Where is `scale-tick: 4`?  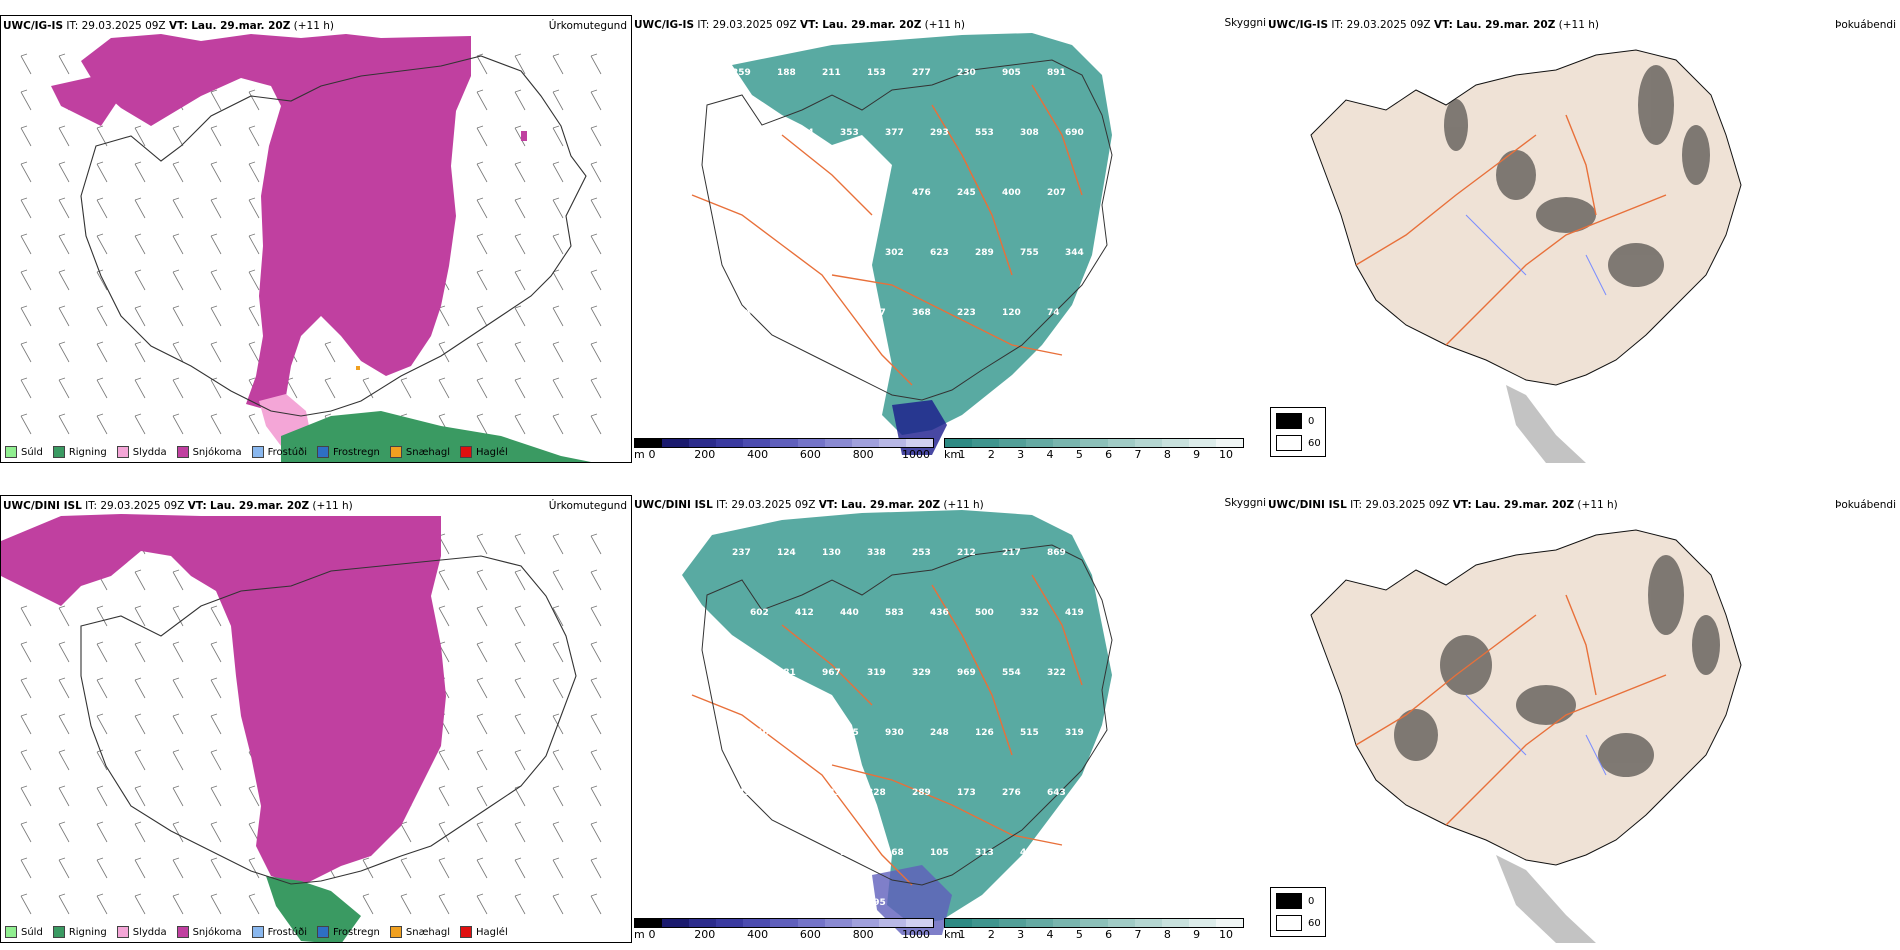 scale-tick: 4 is located at coordinates (1050, 454).